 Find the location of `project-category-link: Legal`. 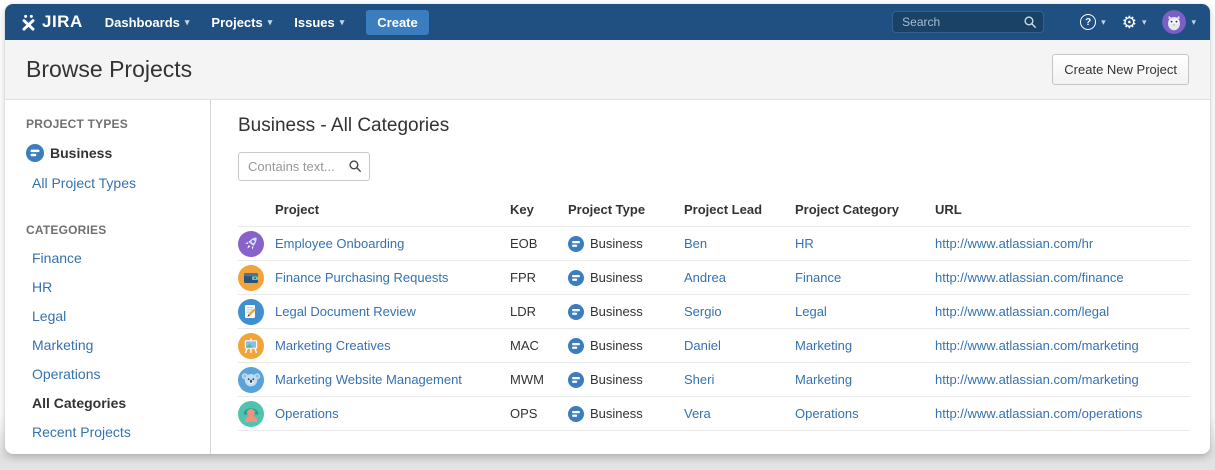

project-category-link: Legal is located at coordinates (811, 311).